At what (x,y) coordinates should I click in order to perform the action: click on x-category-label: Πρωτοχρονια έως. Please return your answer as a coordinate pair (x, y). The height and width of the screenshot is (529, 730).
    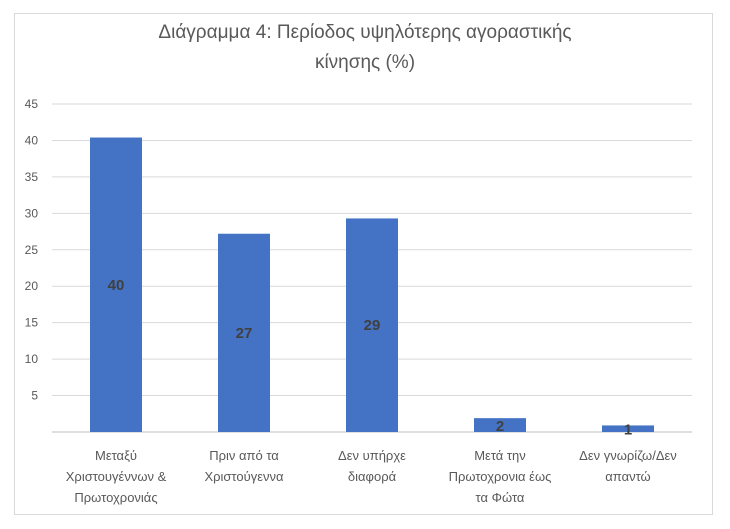
    Looking at the image, I should click on (500, 476).